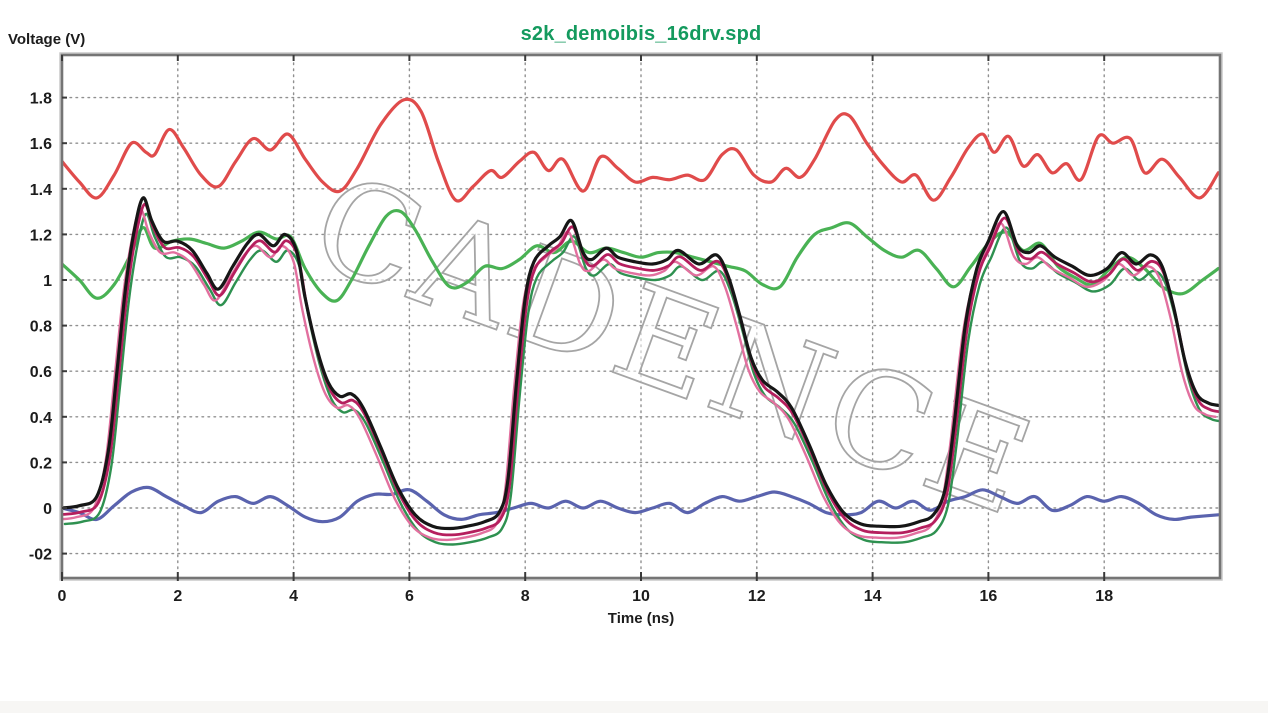 Image resolution: width=1268 pixels, height=713 pixels. I want to click on curve-blue-lower-waveform, so click(641, 504).